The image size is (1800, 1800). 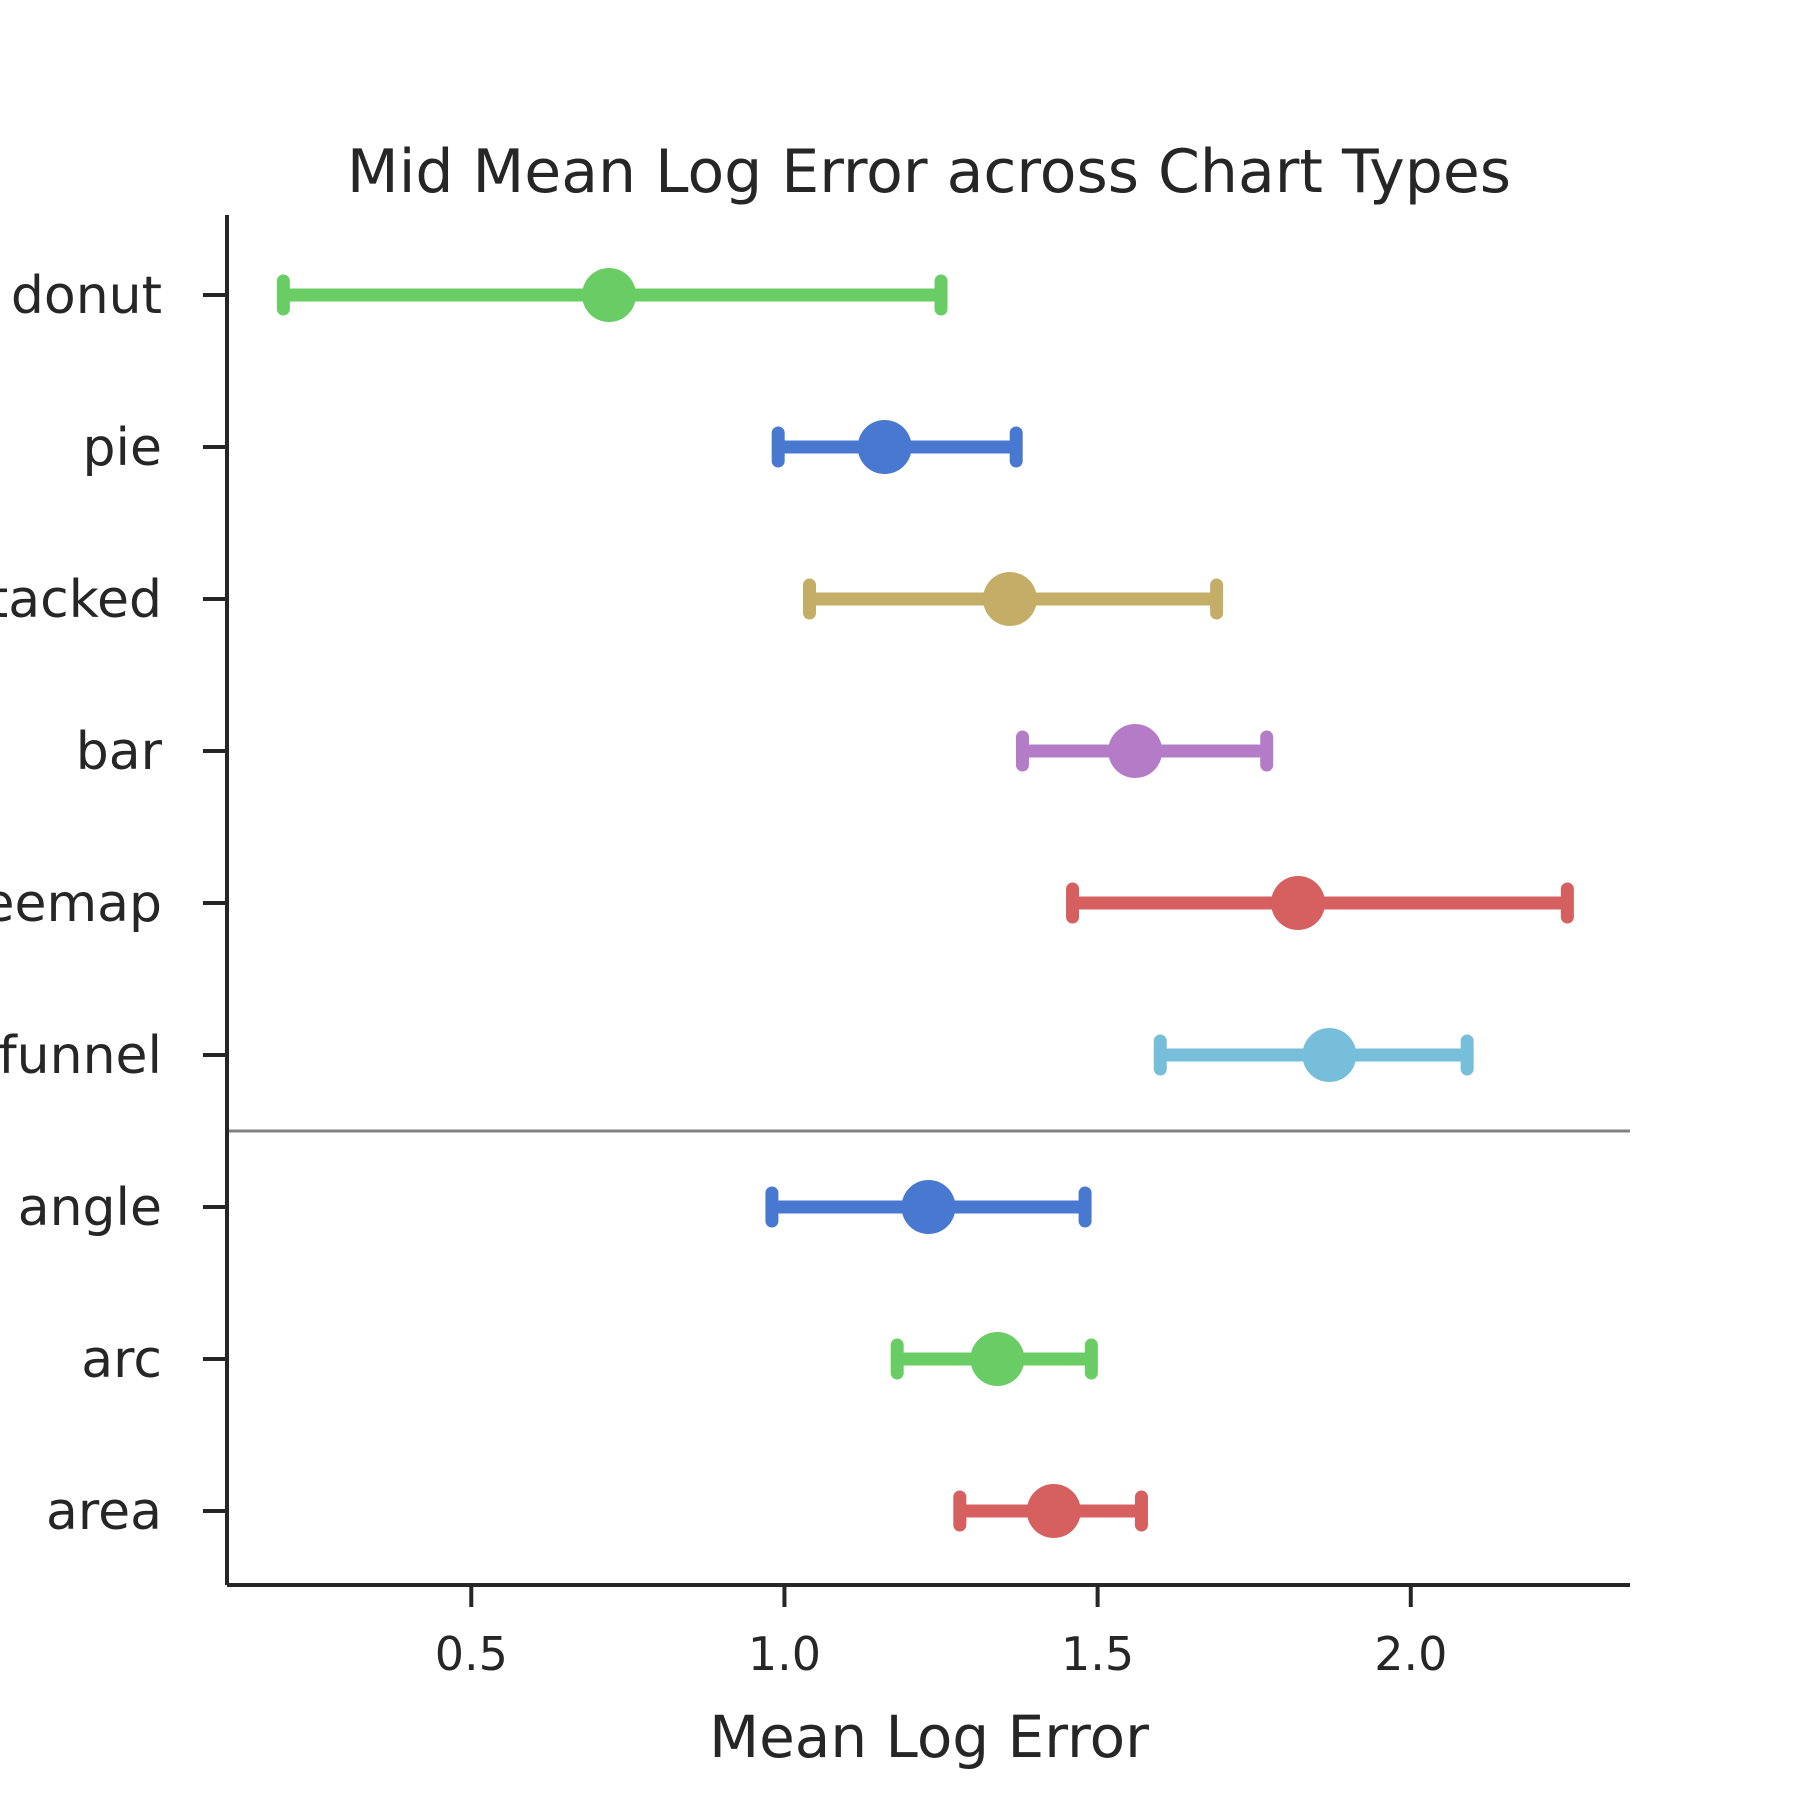 What do you see at coordinates (81, 1056) in the screenshot?
I see `y-tick-label: funnel` at bounding box center [81, 1056].